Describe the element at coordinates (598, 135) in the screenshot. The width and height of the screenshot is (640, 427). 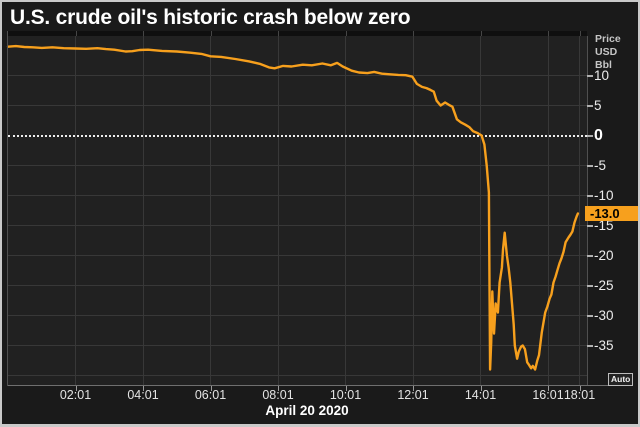
I see `y-tick-label: 0` at that location.